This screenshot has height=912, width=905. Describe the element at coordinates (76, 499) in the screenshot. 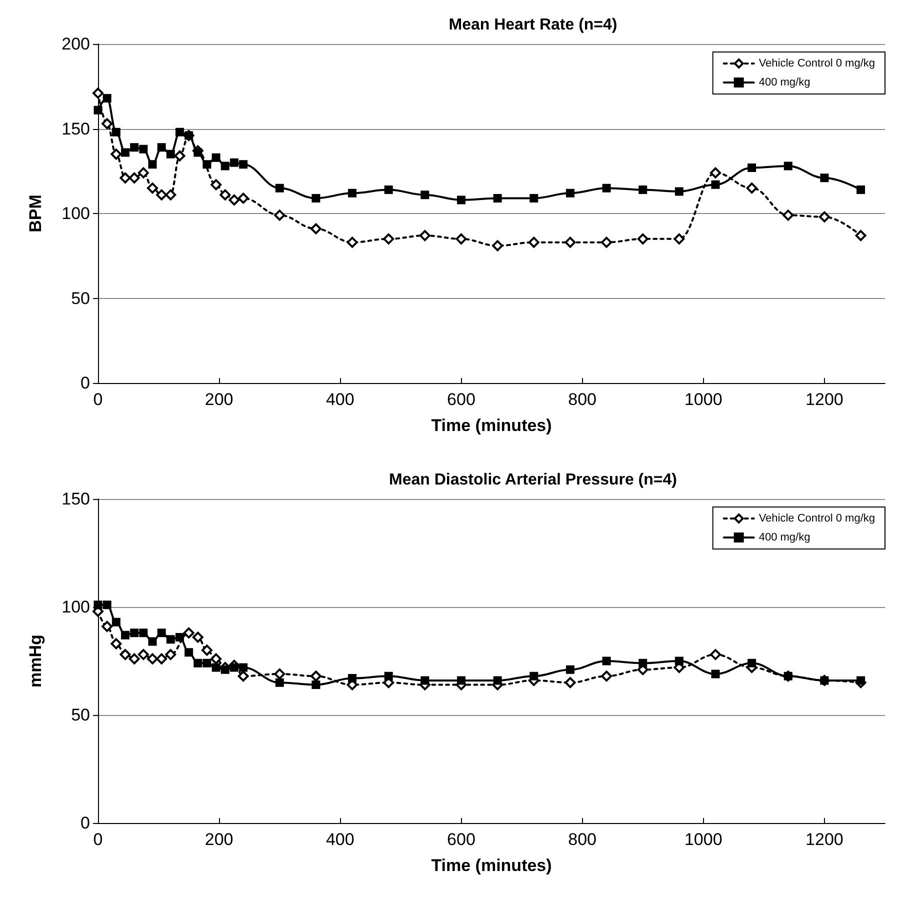

I see `y-tick-label: 150` at that location.